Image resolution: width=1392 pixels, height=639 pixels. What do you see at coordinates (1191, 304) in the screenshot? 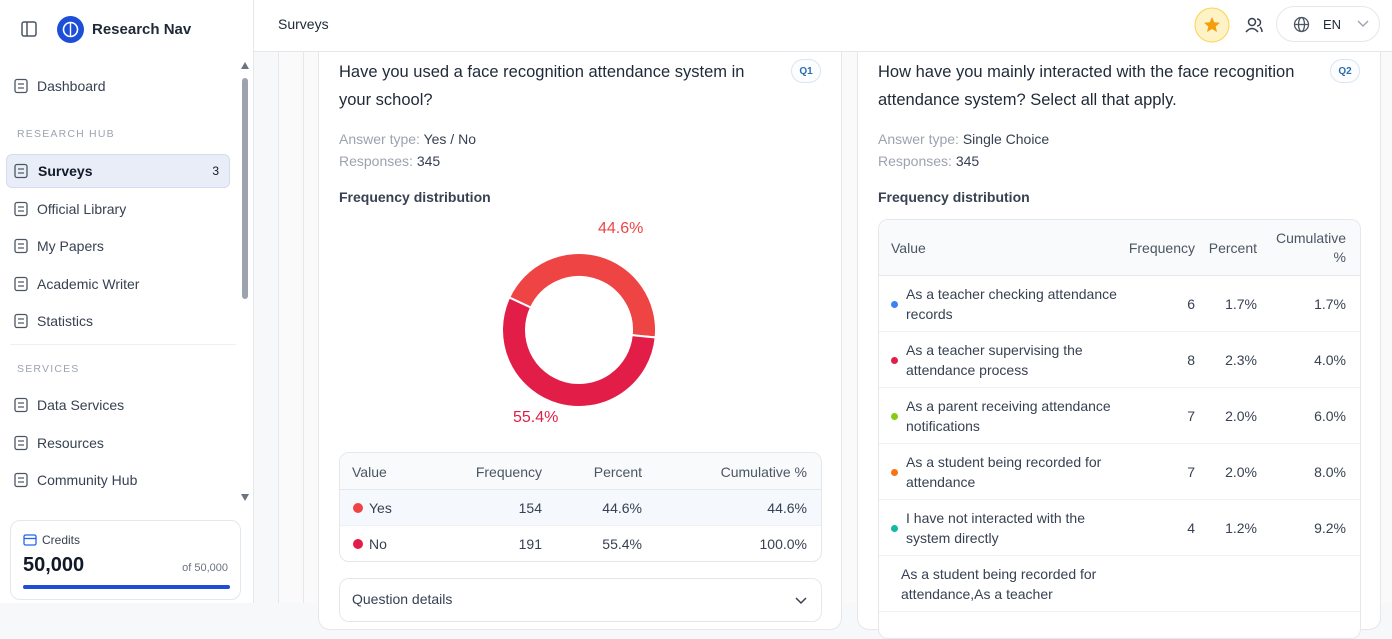
I see `table-cell: 6` at bounding box center [1191, 304].